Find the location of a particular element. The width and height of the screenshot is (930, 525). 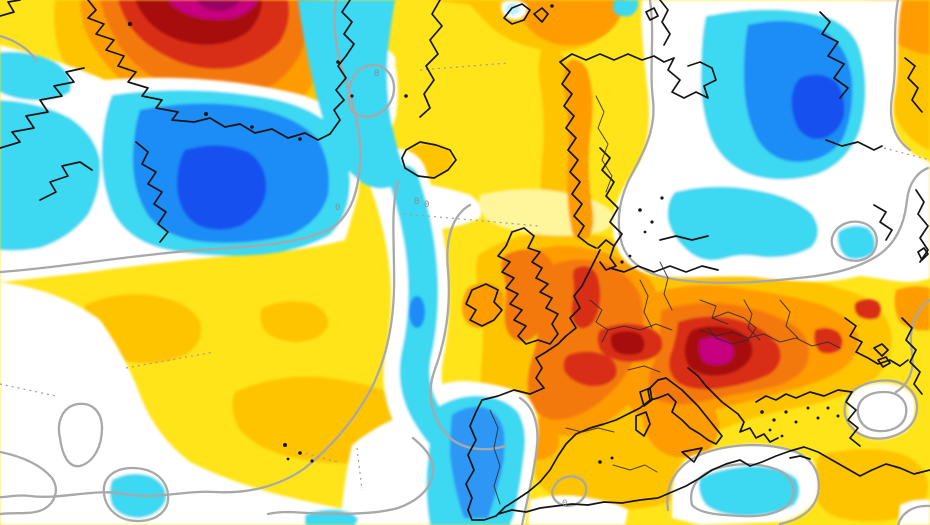

norway-west-coastline is located at coordinates (578, 155).